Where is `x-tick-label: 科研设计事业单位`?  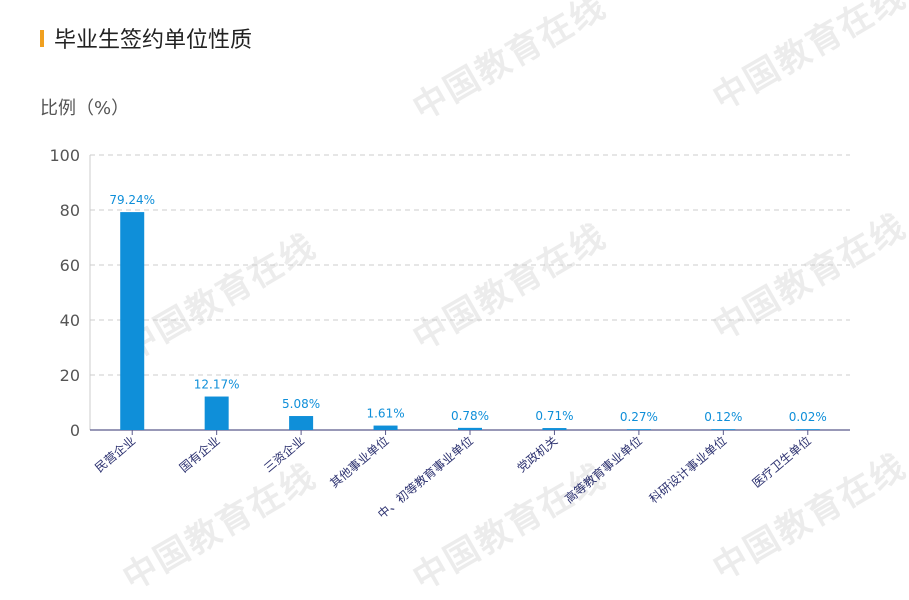
x-tick-label: 科研设计事业单位 is located at coordinates (687, 469).